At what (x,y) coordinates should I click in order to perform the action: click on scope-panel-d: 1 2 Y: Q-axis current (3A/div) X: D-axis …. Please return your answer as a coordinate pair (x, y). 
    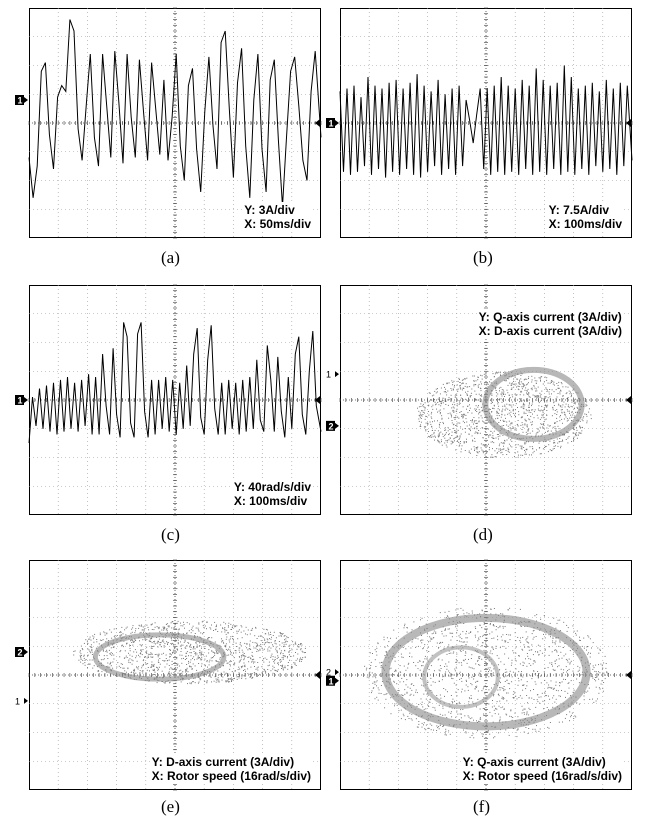
    Looking at the image, I should click on (479, 400).